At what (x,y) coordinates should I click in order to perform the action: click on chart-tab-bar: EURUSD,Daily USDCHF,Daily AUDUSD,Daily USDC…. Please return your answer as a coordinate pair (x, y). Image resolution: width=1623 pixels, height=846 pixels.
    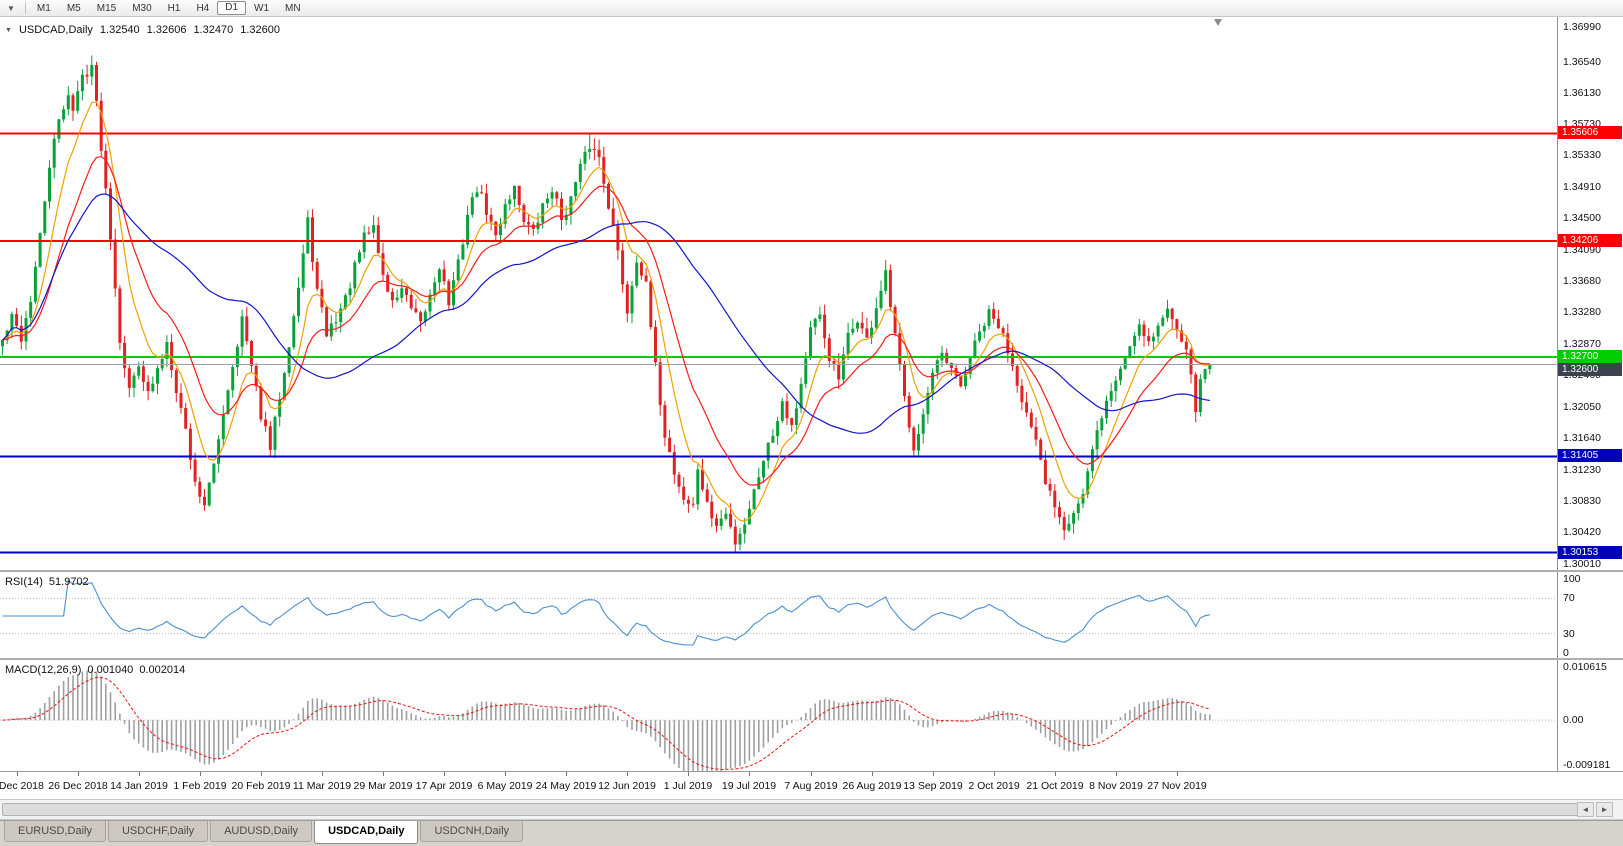
    Looking at the image, I should click on (811, 833).